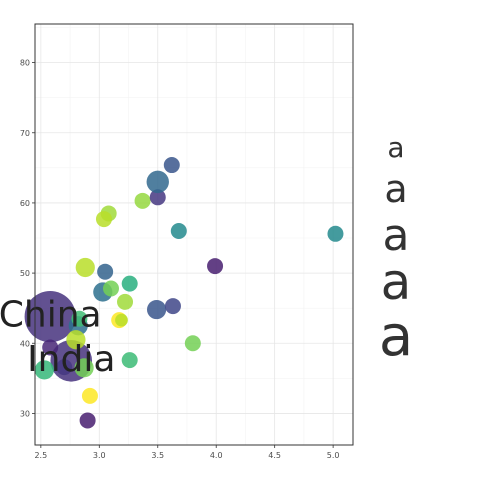 This screenshot has width=480, height=480. Describe the element at coordinates (25, 343) in the screenshot. I see `y-tick-label: 40` at that location.